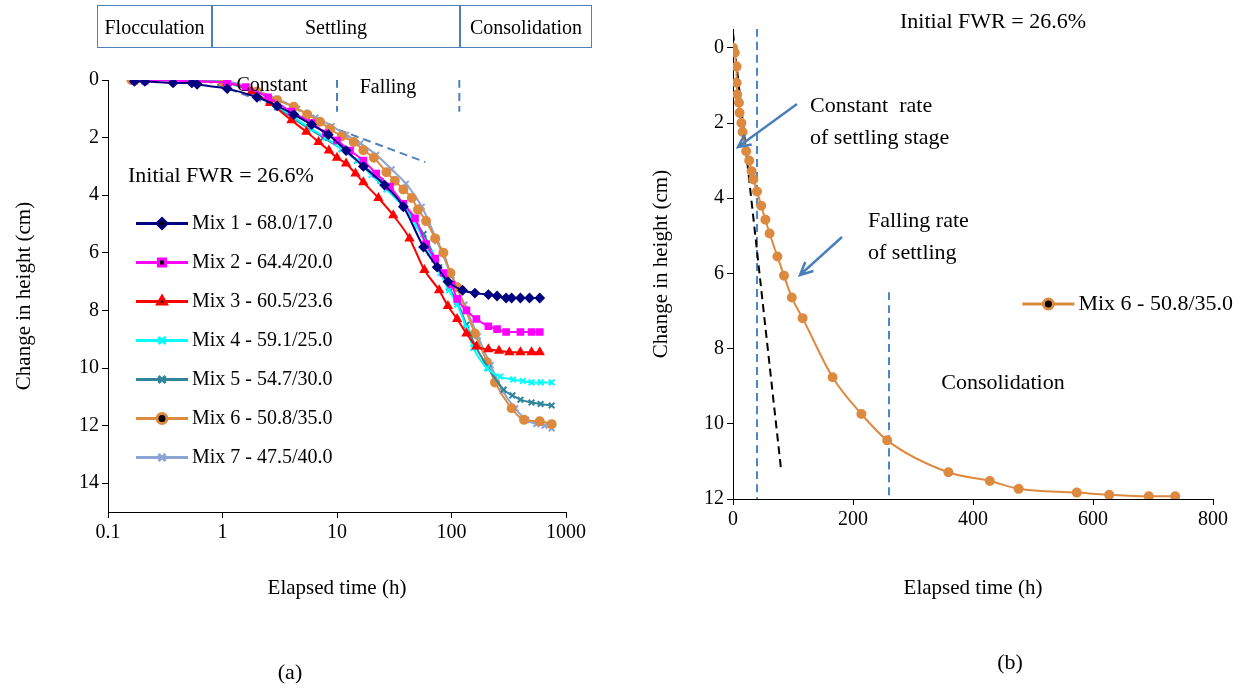 This screenshot has width=1247, height=696. What do you see at coordinates (221, 175) in the screenshot?
I see `legend-title: Initial FWR = 26.6%` at bounding box center [221, 175].